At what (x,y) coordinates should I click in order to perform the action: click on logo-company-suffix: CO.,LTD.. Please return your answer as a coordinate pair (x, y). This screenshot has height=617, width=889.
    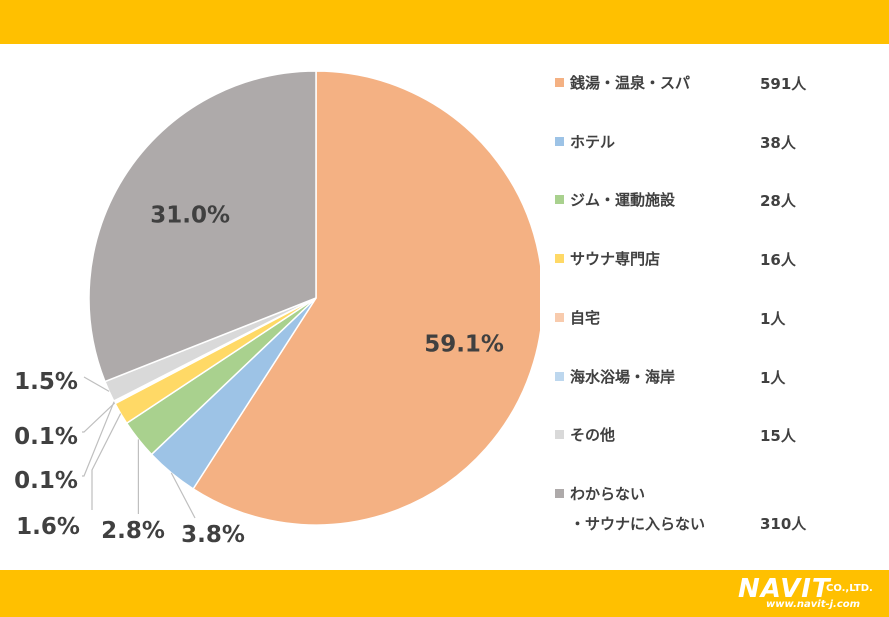
    Looking at the image, I should click on (849, 588).